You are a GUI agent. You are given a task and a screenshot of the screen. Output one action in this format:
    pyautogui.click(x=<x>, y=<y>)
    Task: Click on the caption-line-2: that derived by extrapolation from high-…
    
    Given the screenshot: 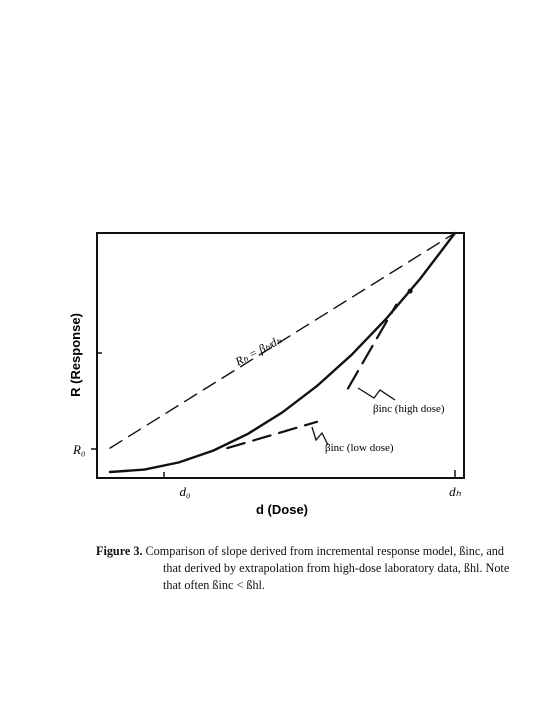 What is the action you would take?
    pyautogui.click(x=336, y=568)
    